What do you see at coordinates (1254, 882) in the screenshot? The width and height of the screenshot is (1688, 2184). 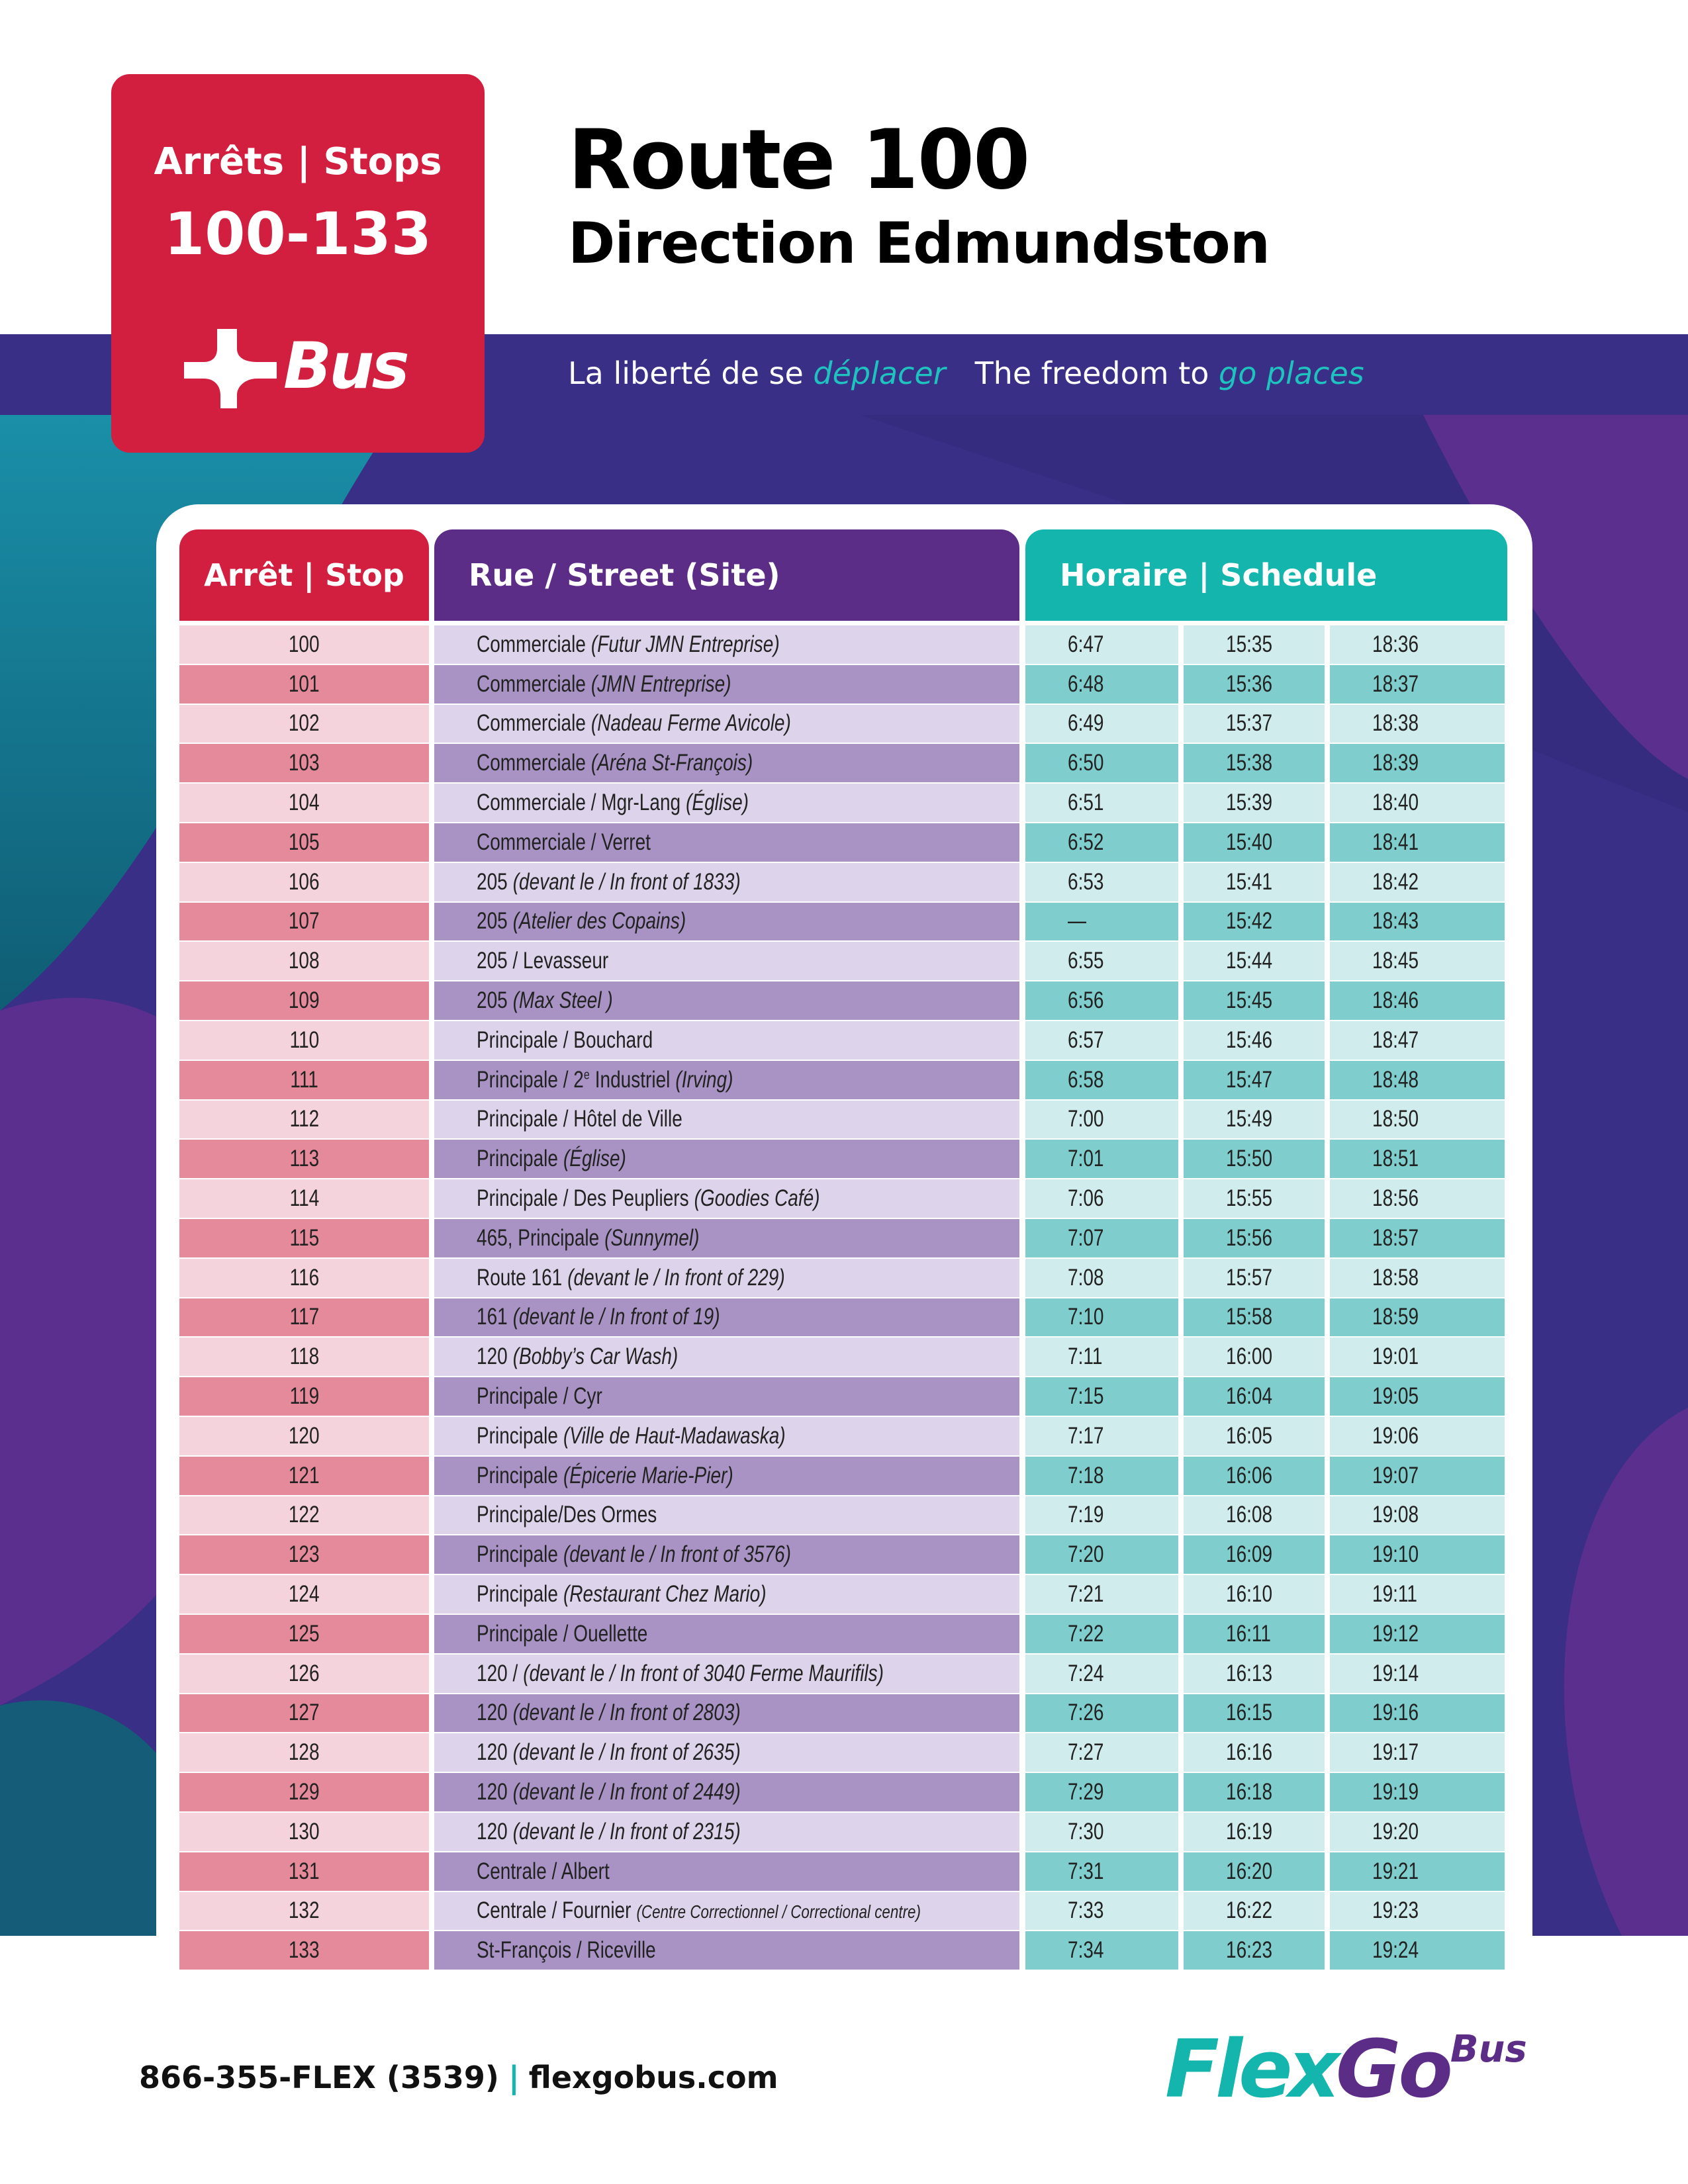 I see `time-cell: 15:41` at bounding box center [1254, 882].